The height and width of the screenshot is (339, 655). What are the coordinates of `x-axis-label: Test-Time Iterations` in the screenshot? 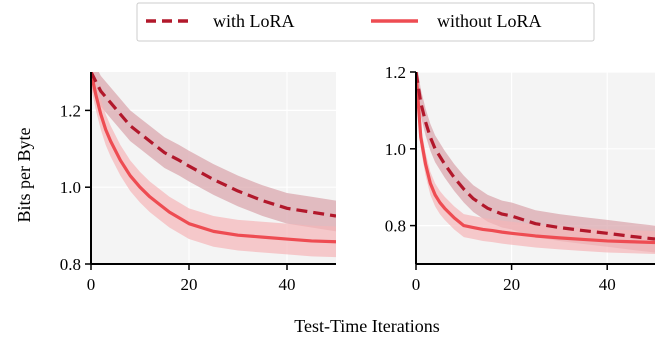 It's located at (367, 326).